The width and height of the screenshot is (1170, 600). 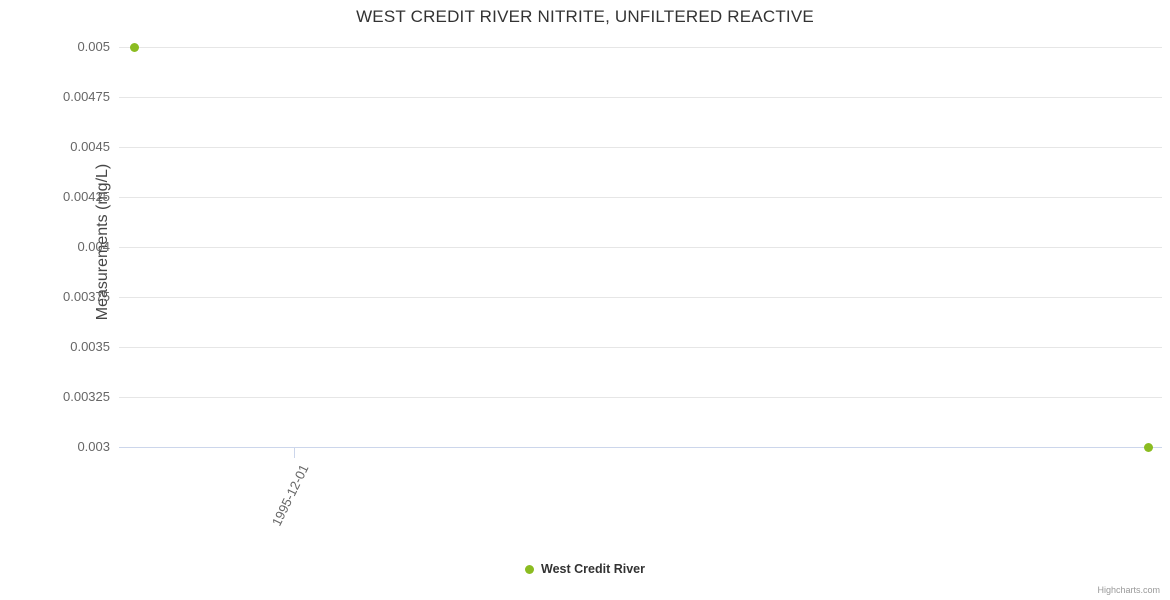 What do you see at coordinates (640, 447) in the screenshot?
I see `x-axis-line` at bounding box center [640, 447].